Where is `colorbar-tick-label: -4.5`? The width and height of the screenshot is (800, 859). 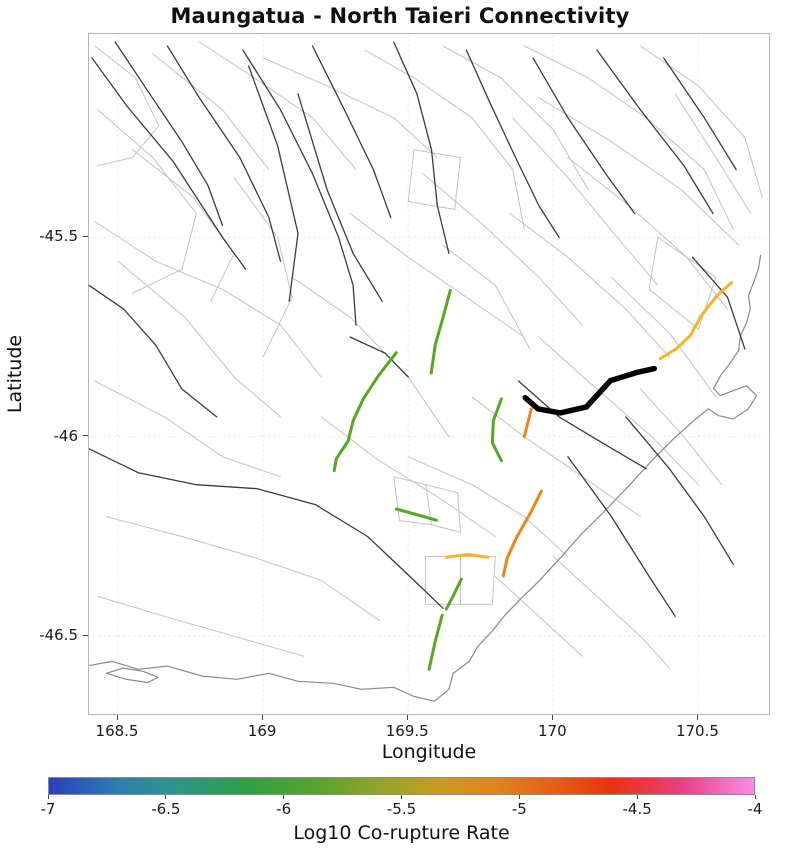 colorbar-tick-label: -4.5 is located at coordinates (637, 809).